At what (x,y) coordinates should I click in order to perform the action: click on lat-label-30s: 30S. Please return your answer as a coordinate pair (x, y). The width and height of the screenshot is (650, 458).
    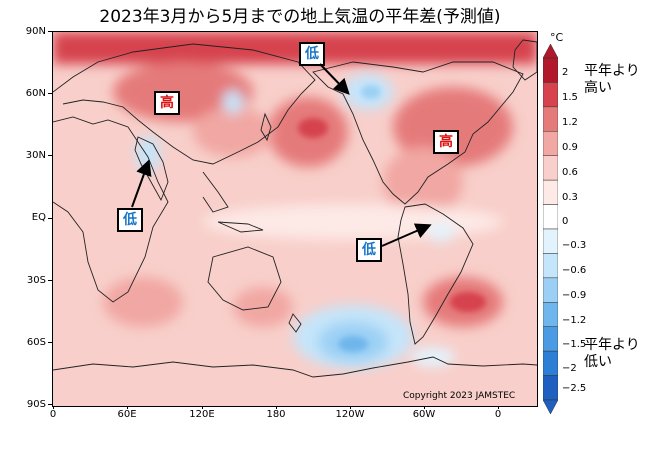
    Looking at the image, I should click on (36, 280).